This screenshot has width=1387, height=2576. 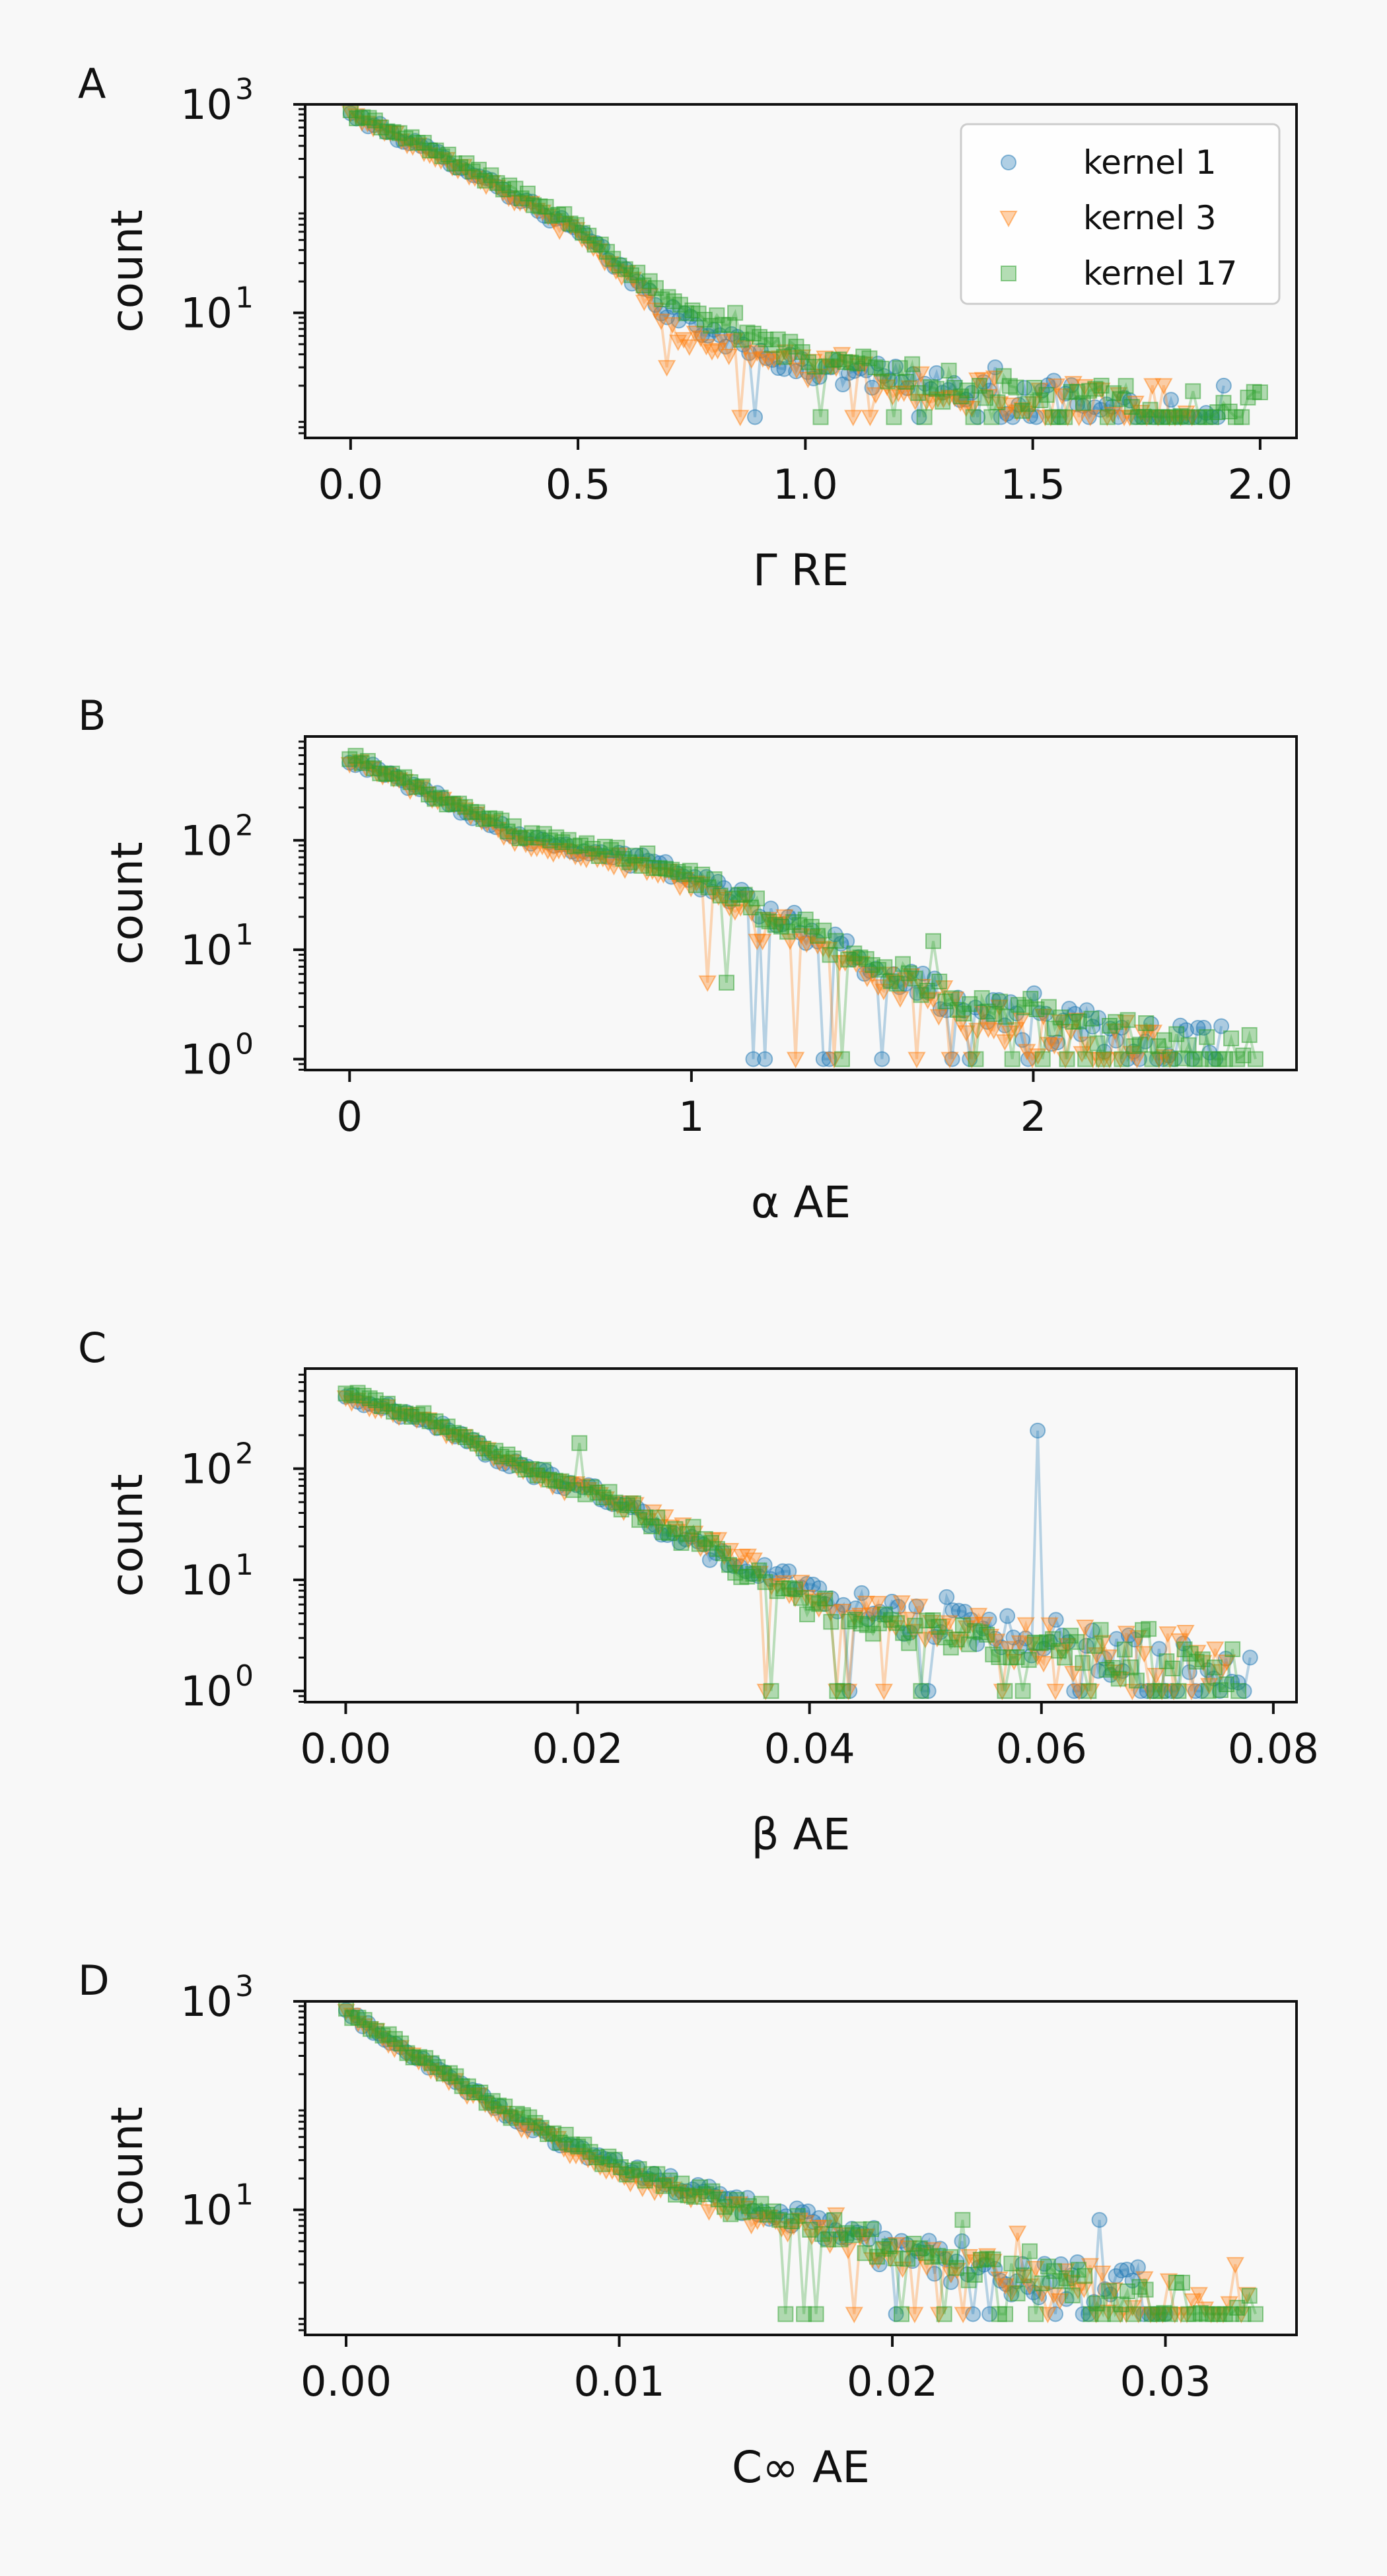 What do you see at coordinates (801, 2168) in the screenshot?
I see `axes-frame` at bounding box center [801, 2168].